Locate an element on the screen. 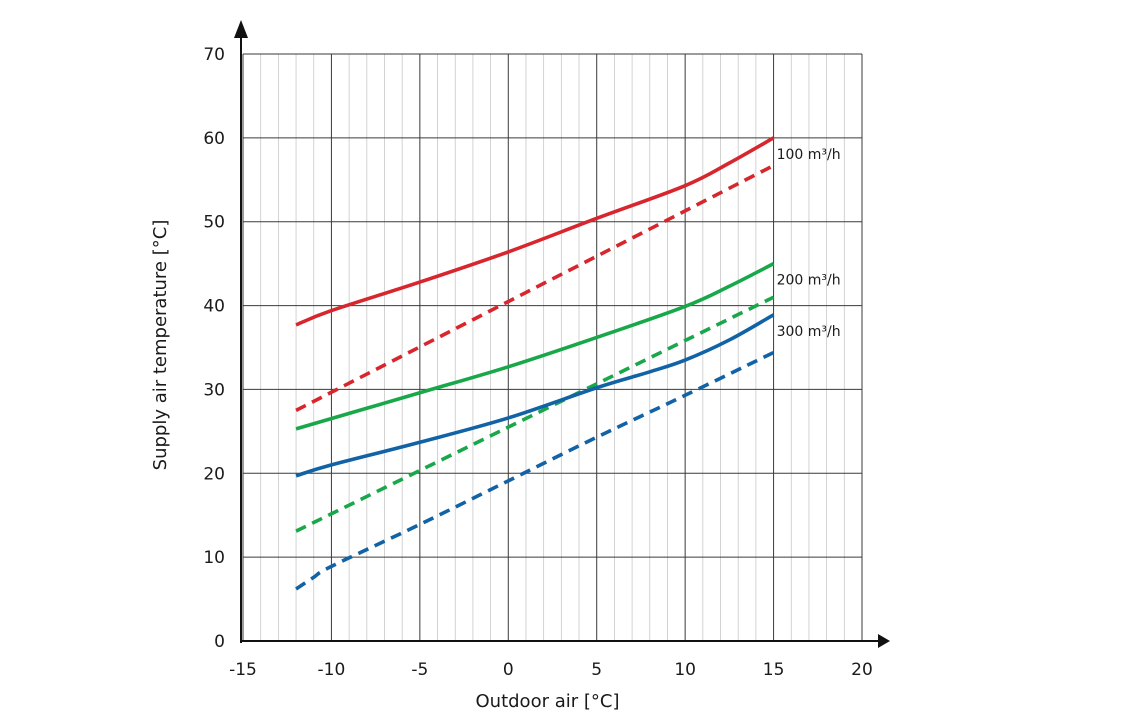  series-label-0: 100 m³/h is located at coordinates (809, 155).